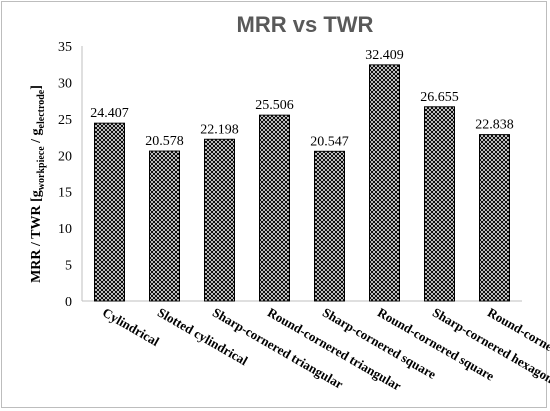 This screenshot has height=411, width=550. I want to click on data-label: 22.198, so click(219, 129).